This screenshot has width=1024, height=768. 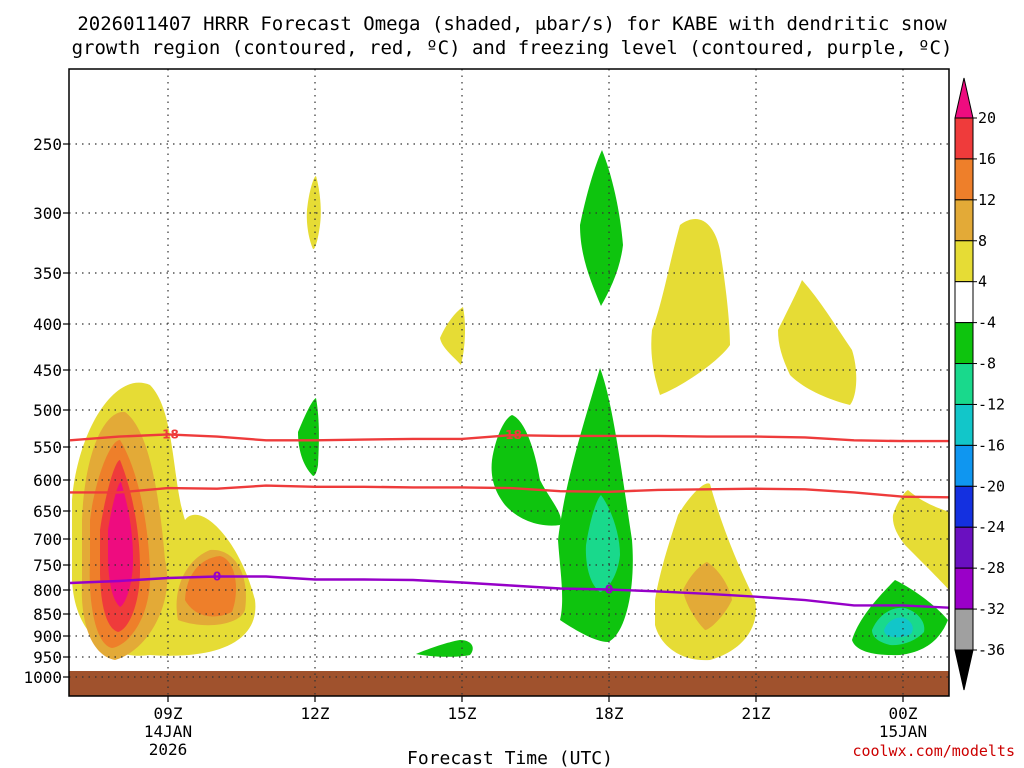 I want to click on colorbar-label-16: 16, so click(x=987, y=159).